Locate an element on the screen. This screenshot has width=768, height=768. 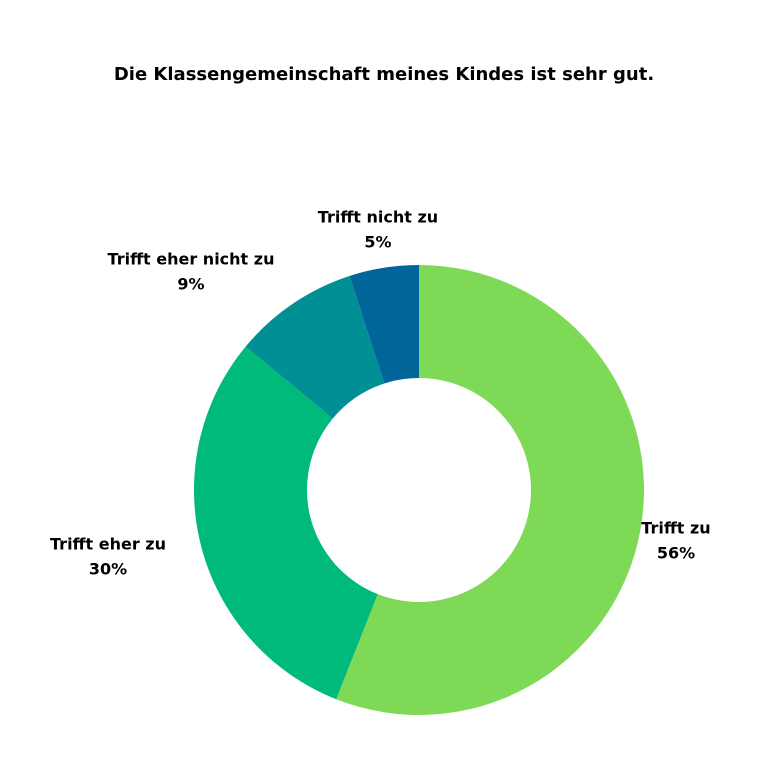
slice-value-label: 30% is located at coordinates (108, 569).